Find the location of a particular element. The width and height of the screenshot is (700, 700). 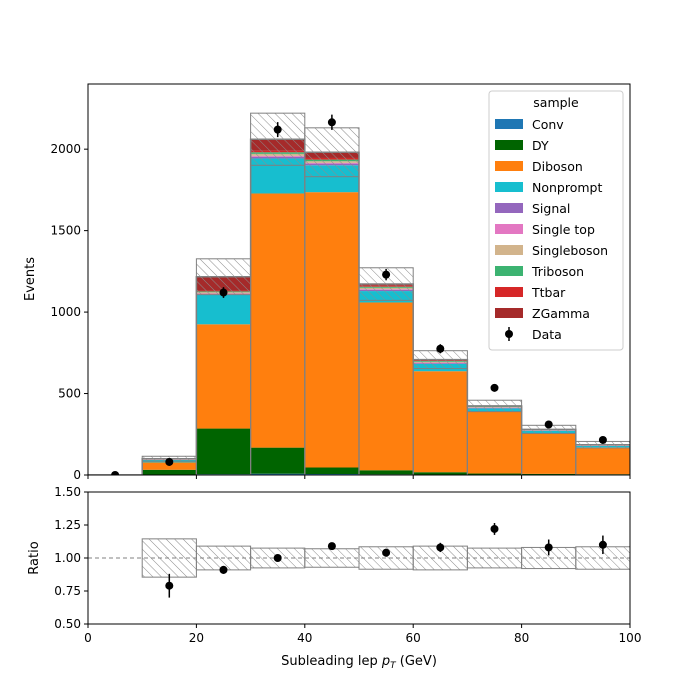

legend-swatch-diboson is located at coordinates (509, 166).